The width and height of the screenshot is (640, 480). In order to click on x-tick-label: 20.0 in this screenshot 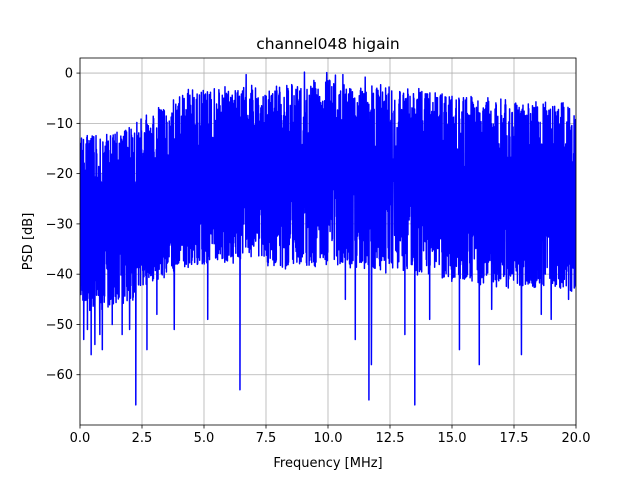, I will do `click(576, 438)`.